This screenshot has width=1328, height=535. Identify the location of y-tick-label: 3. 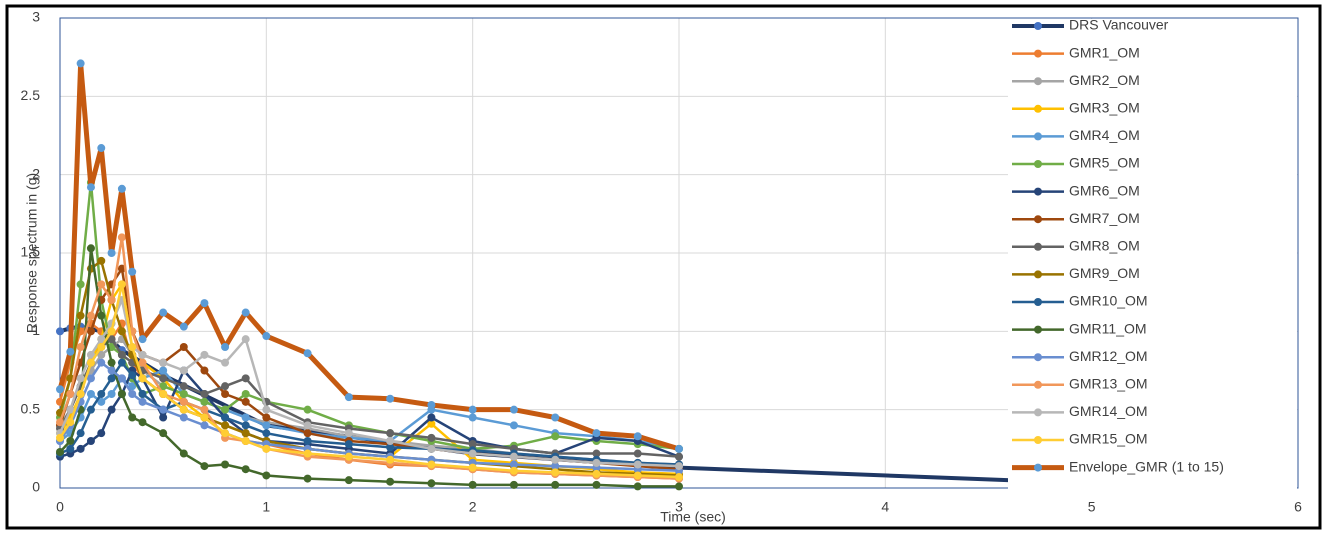
(36, 17).